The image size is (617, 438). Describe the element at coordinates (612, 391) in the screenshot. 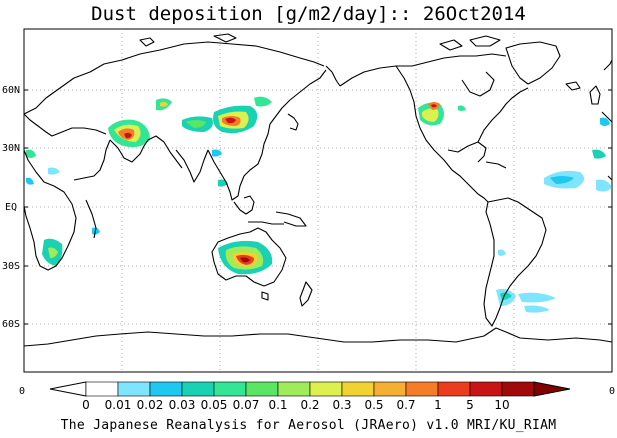

I see `x-axis-label-right: 0` at that location.